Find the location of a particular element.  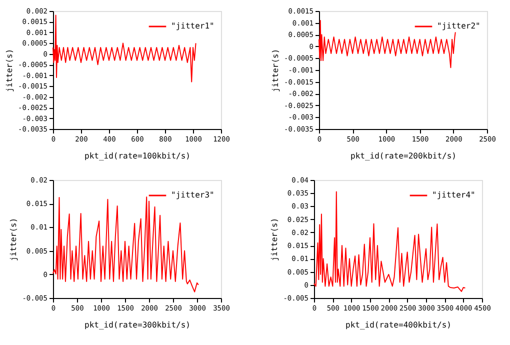

x-axis-title: pkt_id(rate=200kbit/s) is located at coordinates (403, 156).